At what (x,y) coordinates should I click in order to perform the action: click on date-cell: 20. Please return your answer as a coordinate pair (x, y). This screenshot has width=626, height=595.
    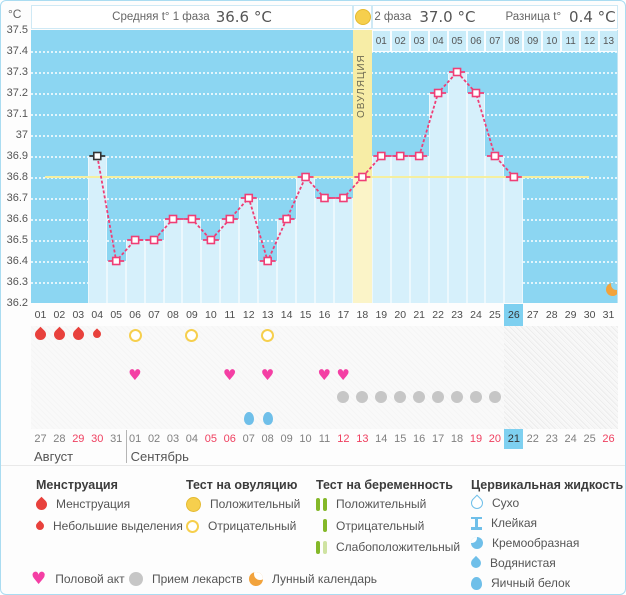
    Looking at the image, I should click on (495, 439).